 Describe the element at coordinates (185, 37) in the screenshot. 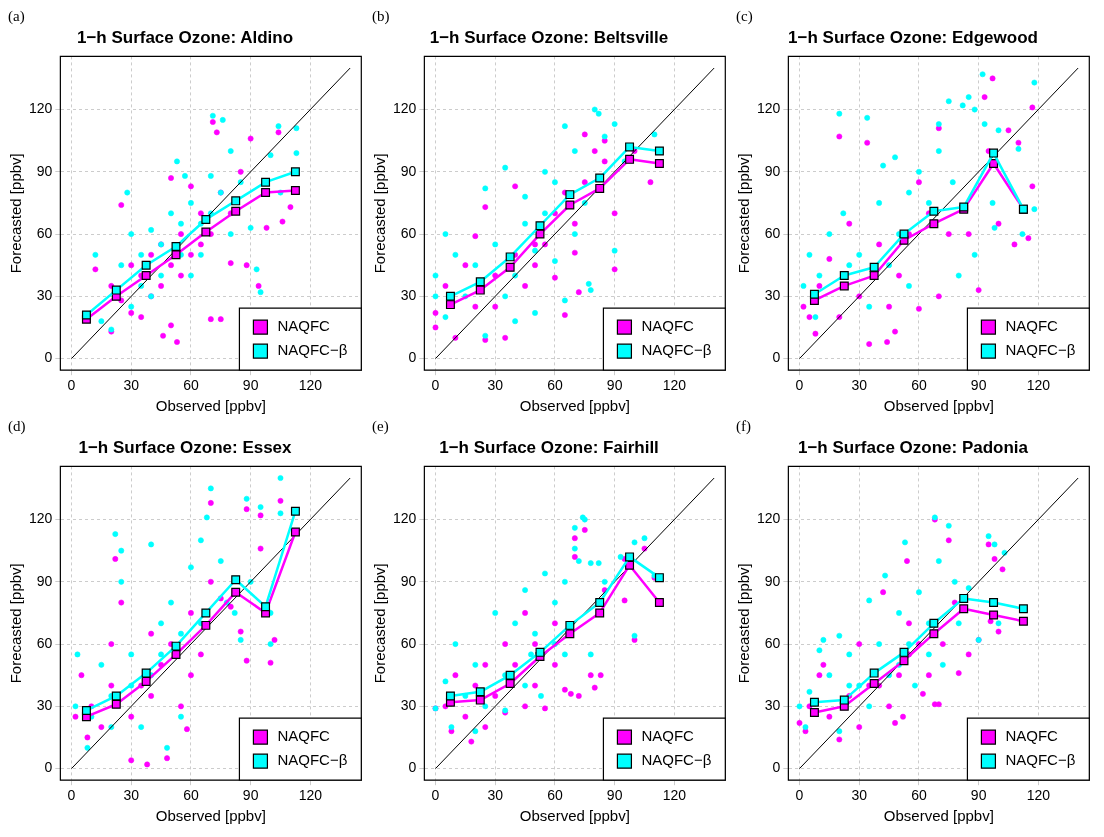

I see `chart-title: 1−h Surface Ozone: Aldino` at that location.